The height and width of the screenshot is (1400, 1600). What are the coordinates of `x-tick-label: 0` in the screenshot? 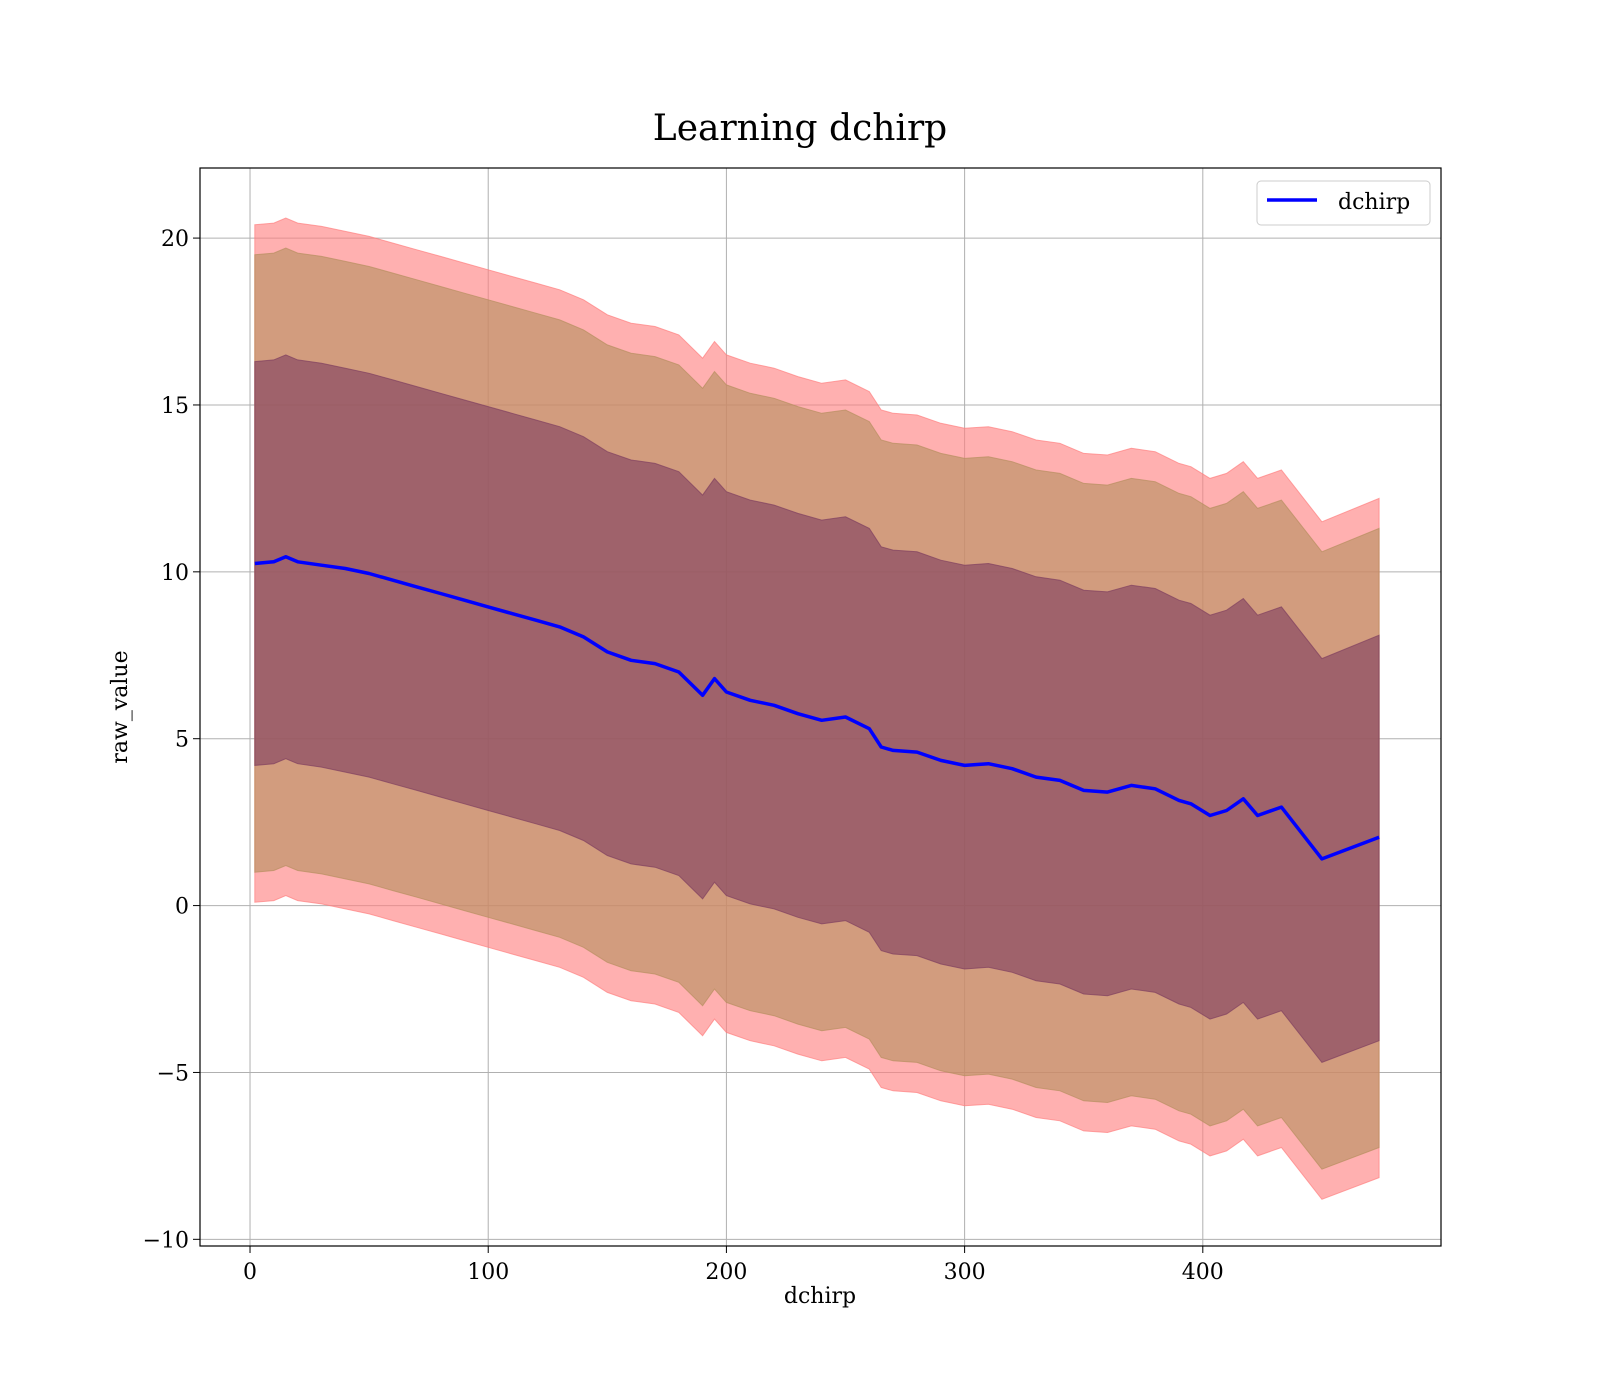 It's located at (250, 1272).